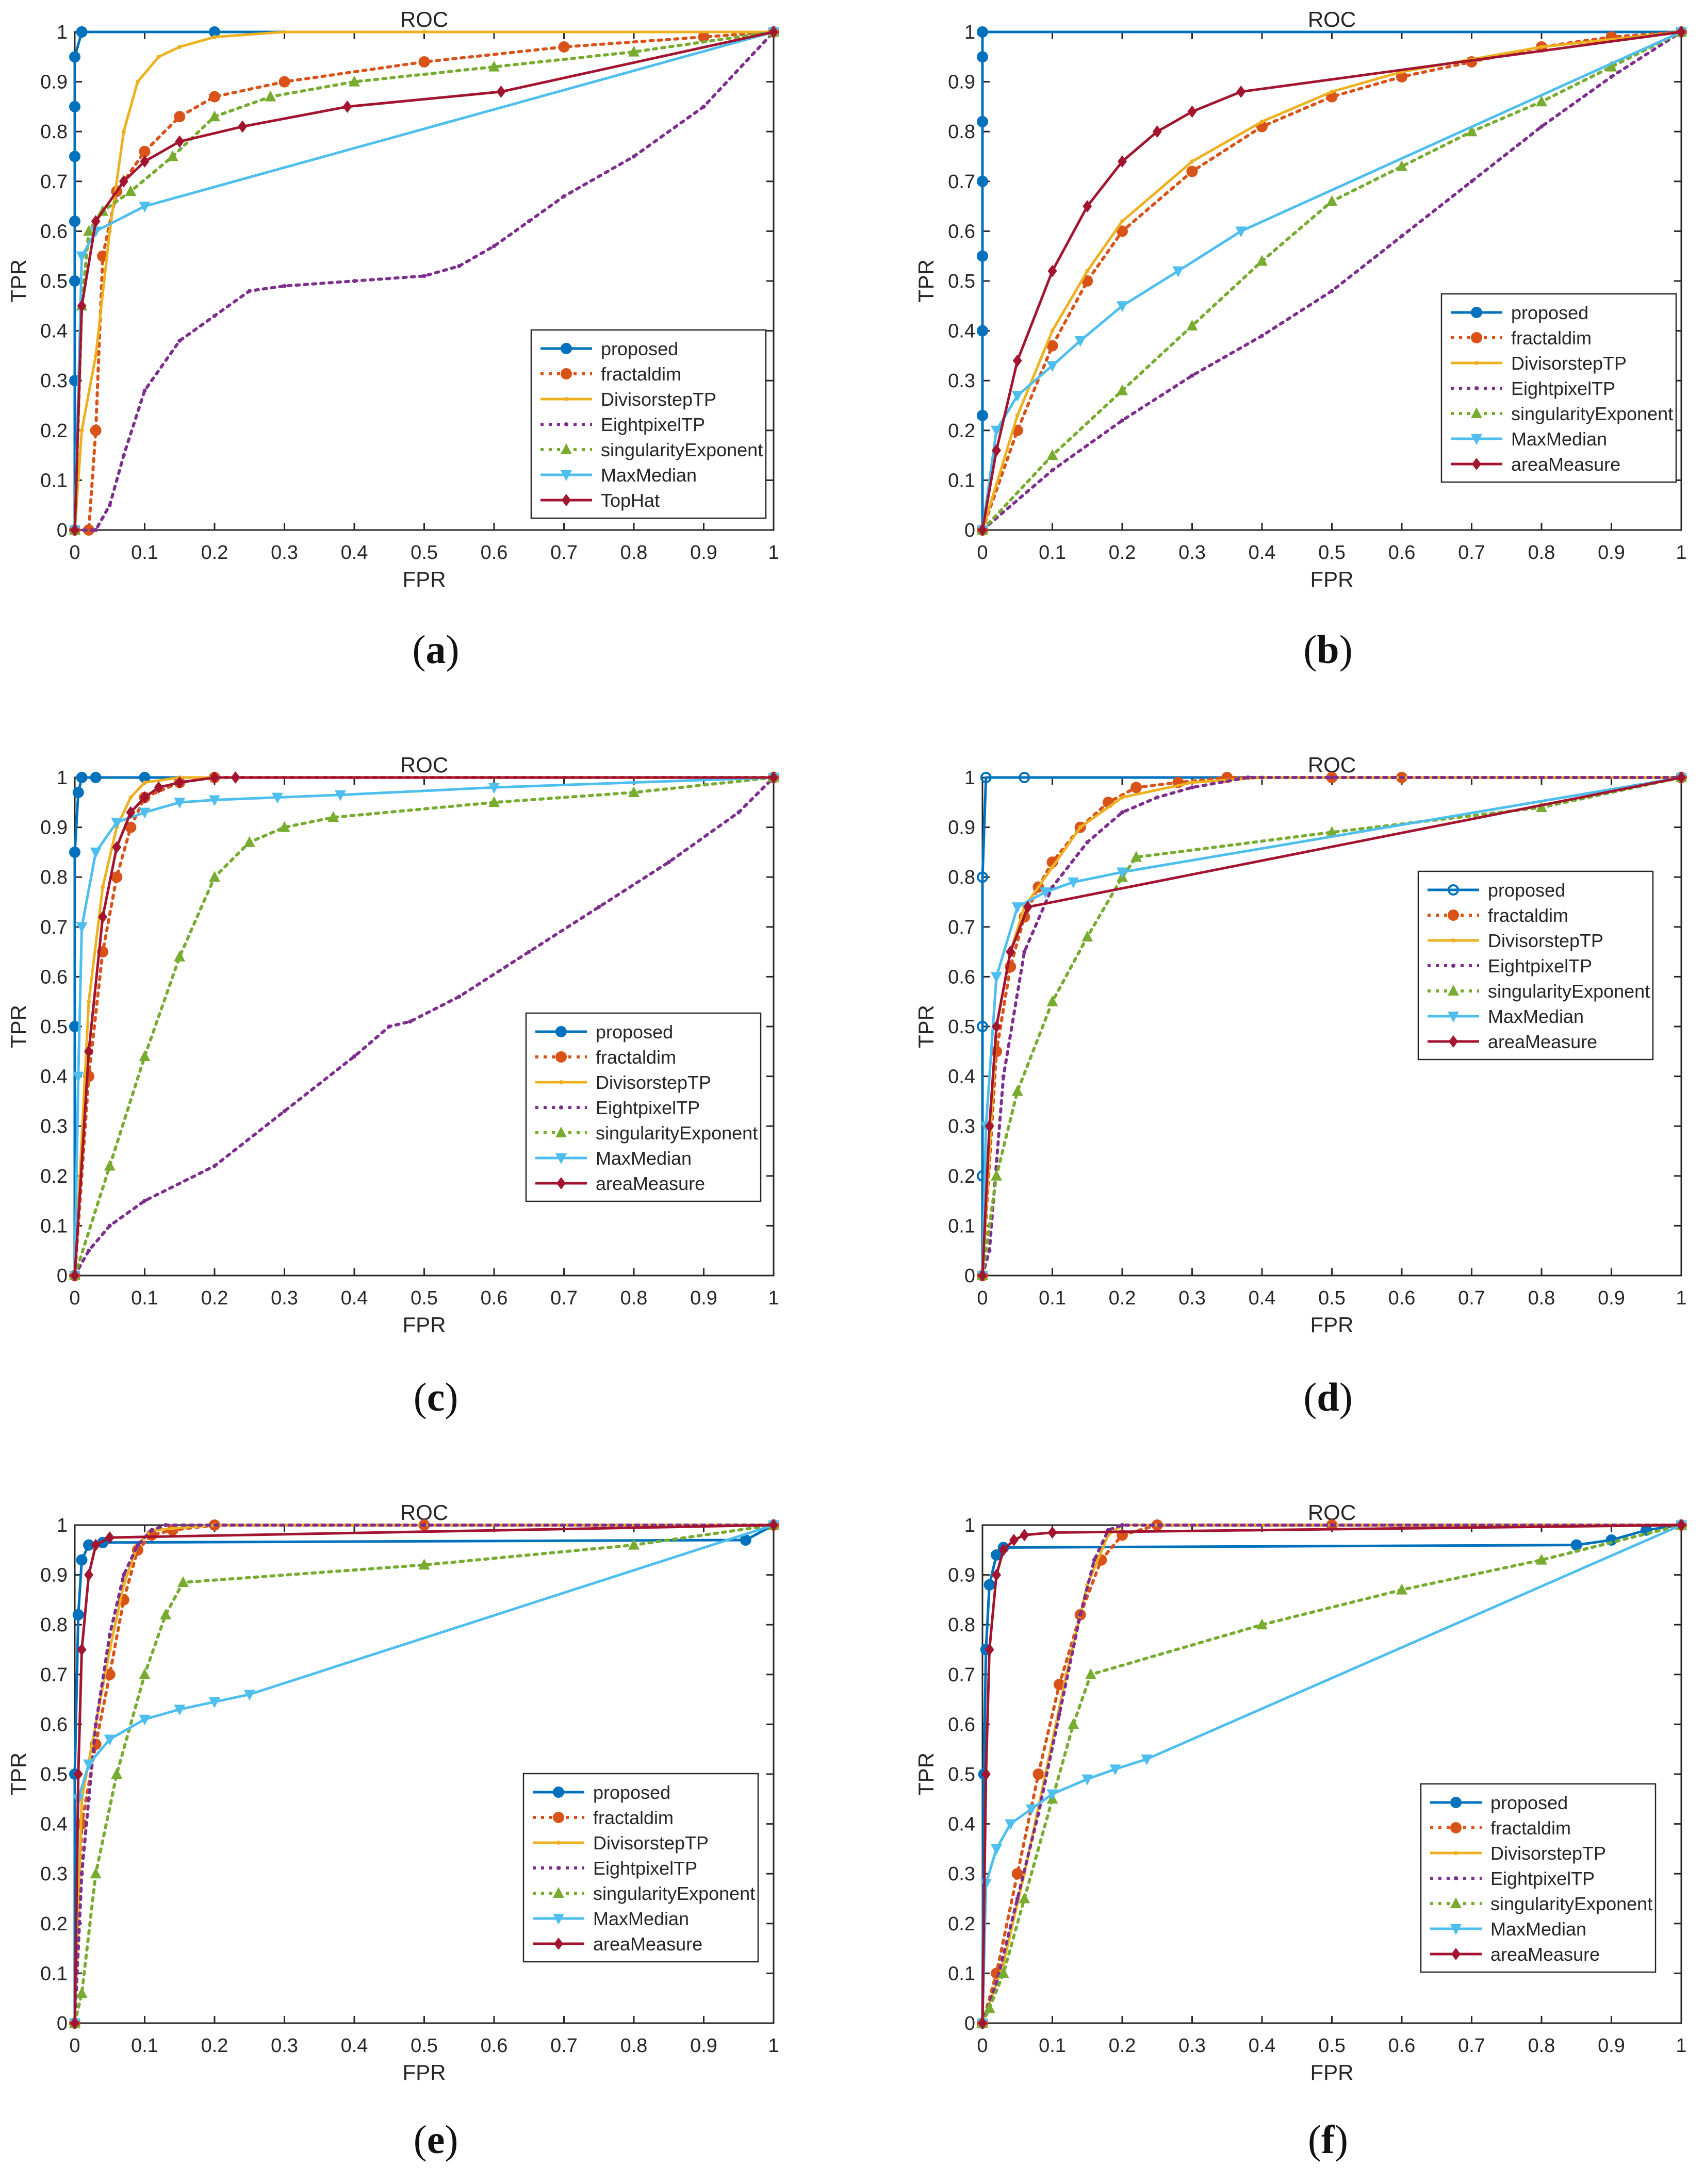  Describe the element at coordinates (1681, 1298) in the screenshot. I see `x-tick-label: 1` at that location.